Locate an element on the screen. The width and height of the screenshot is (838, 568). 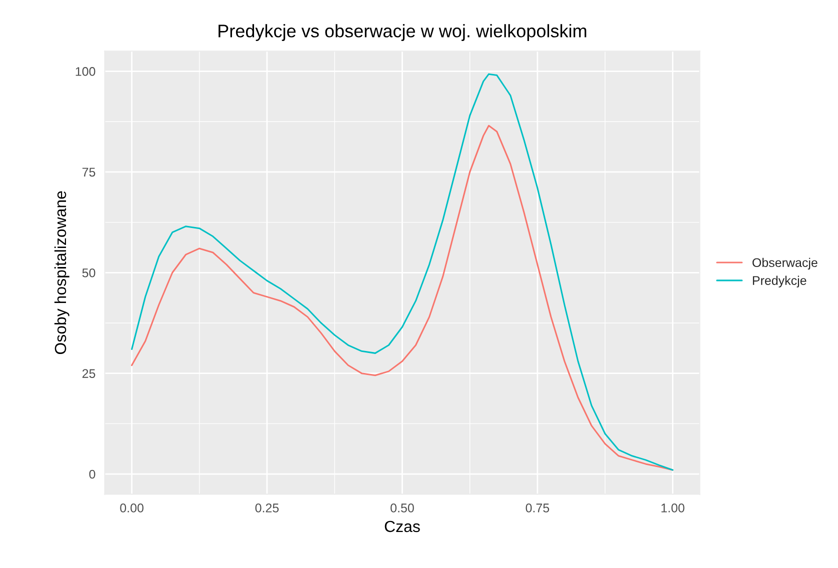
y-tick-label: 25 is located at coordinates (89, 373).